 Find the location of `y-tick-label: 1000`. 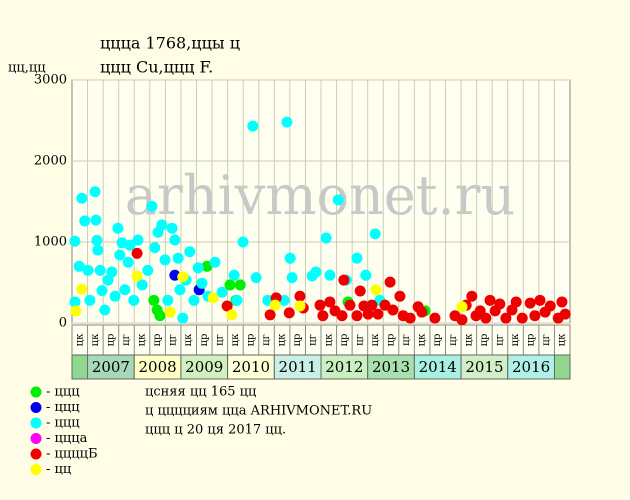

y-tick-label: 1000 is located at coordinates (50, 242).